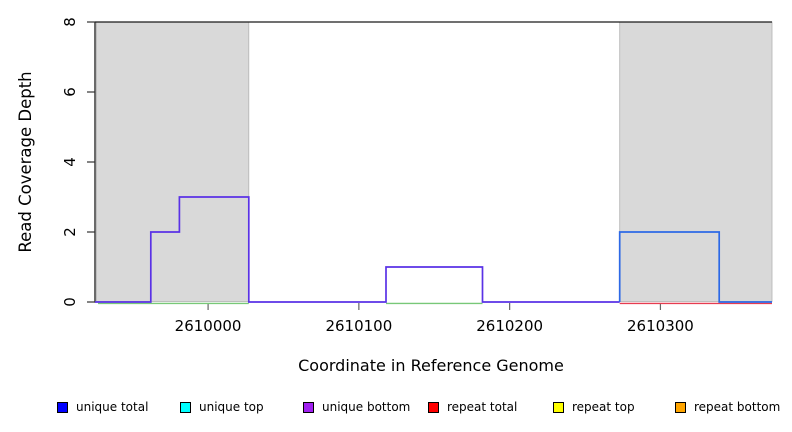 The width and height of the screenshot is (792, 432). Describe the element at coordinates (680, 407) in the screenshot. I see `legend-swatch-repeat-bottom` at that location.